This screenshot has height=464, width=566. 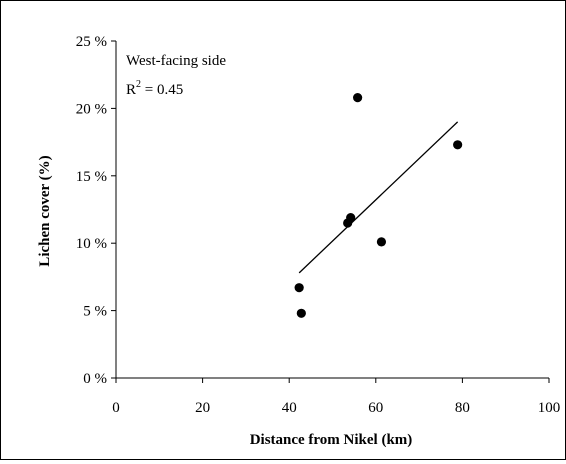 I want to click on r2-prefix: R, so click(x=131, y=90).